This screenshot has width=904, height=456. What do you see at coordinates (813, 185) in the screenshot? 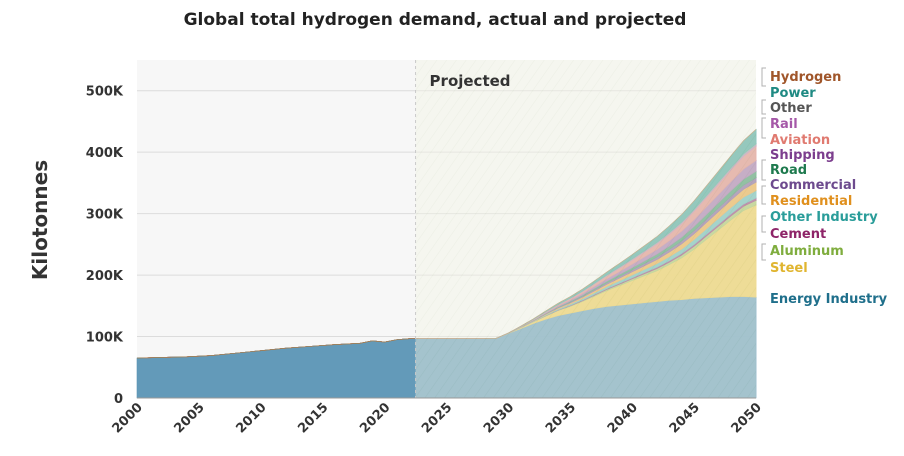
I see `legend-commercial: Commercial` at bounding box center [813, 185].